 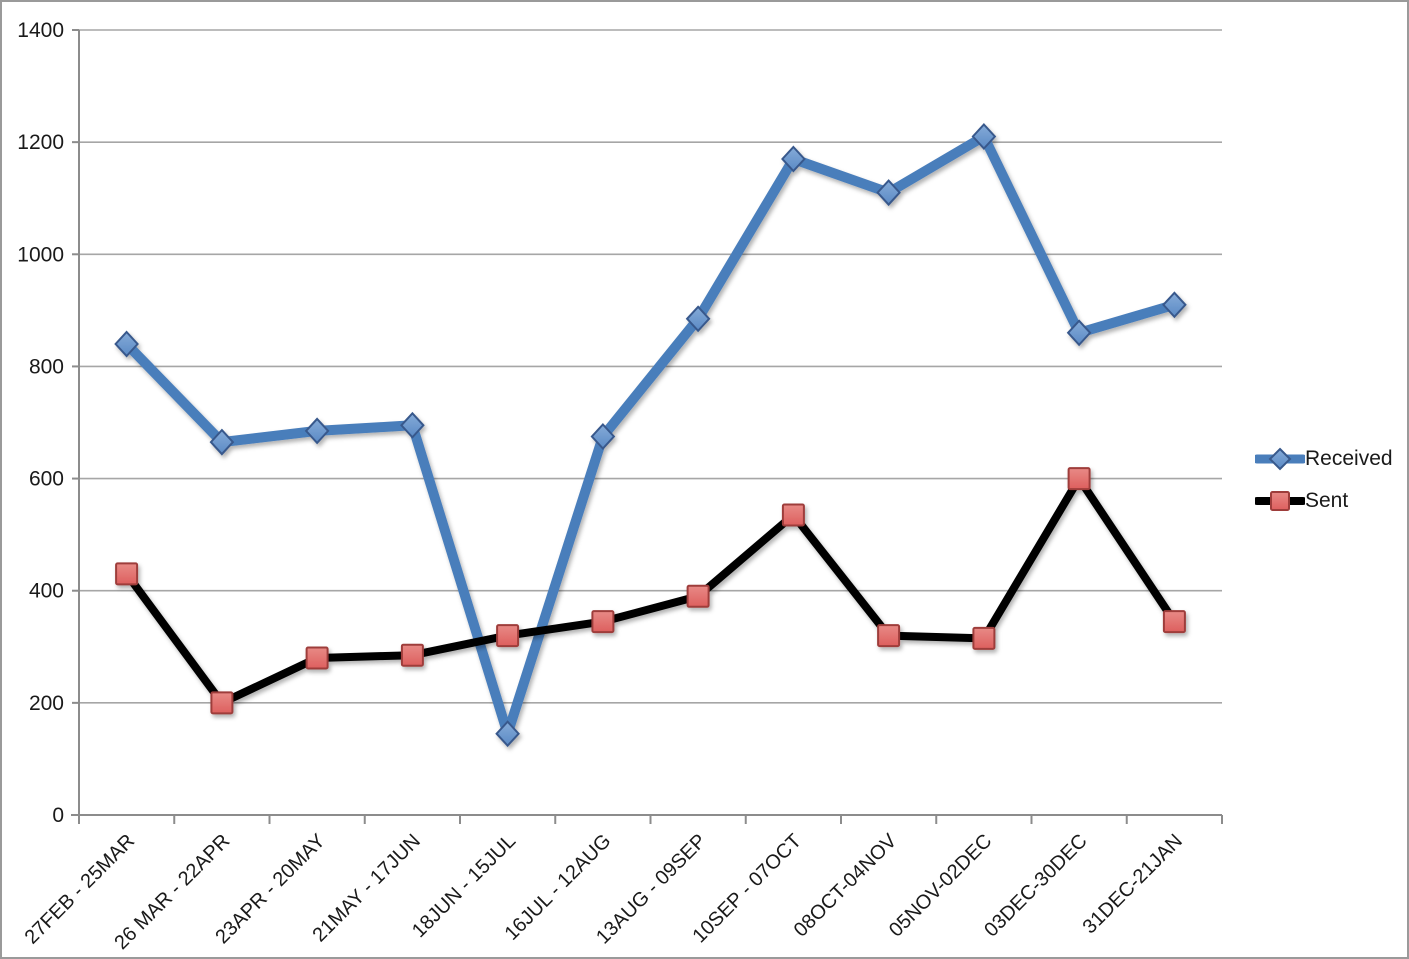 I want to click on legend-marker-square, so click(x=1280, y=501).